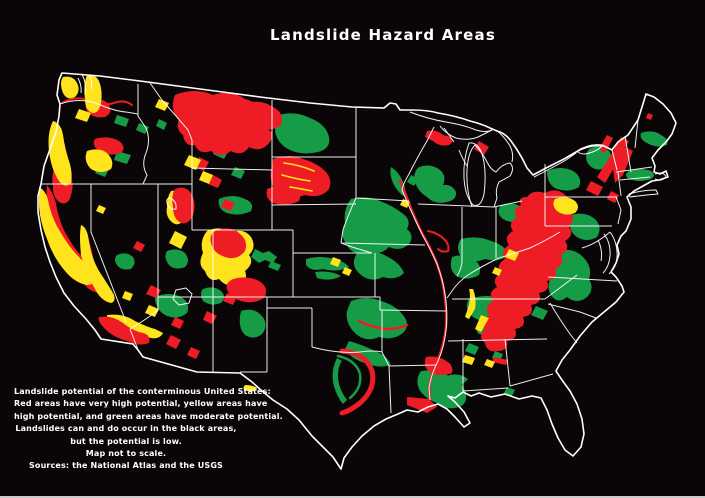  Describe the element at coordinates (383, 35) in the screenshot. I see `page-title: Landslide Hazard Areas` at that location.